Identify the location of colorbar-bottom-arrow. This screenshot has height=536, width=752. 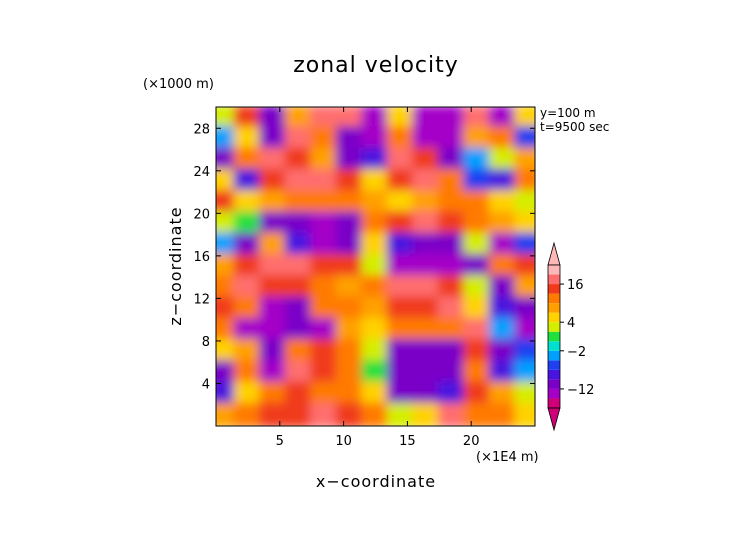
(554, 419).